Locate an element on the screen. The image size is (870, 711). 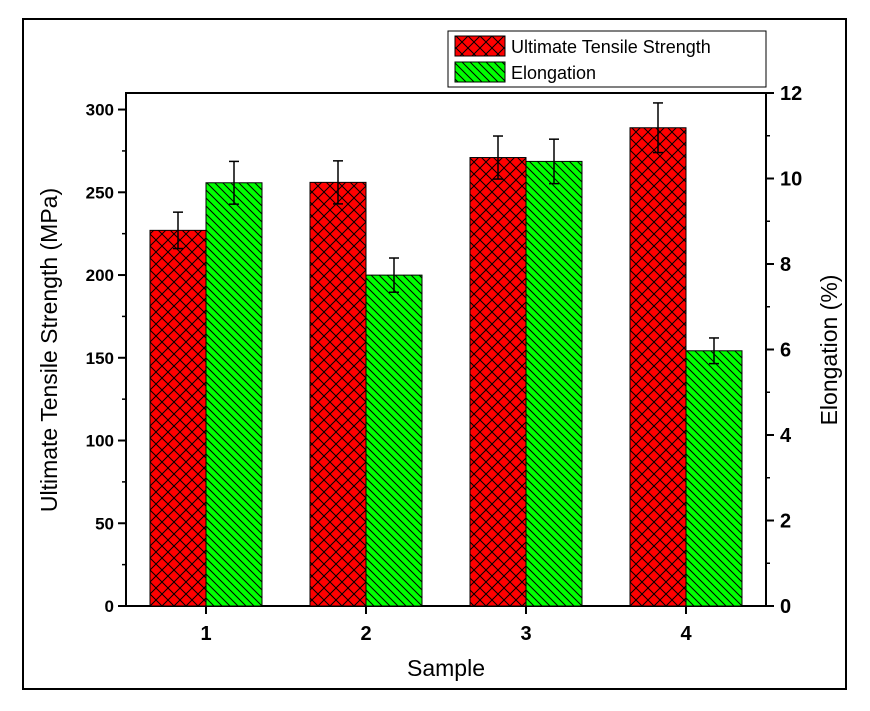
y-left-tick-label: 300 is located at coordinates (100, 110).